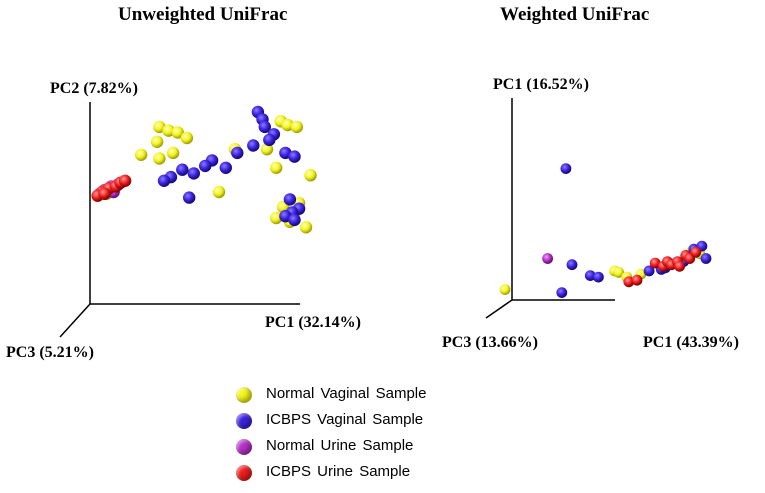 The image size is (765, 493). What do you see at coordinates (541, 84) in the screenshot?
I see `weighted-y-axis-label: PC1 (16.52%)` at bounding box center [541, 84].